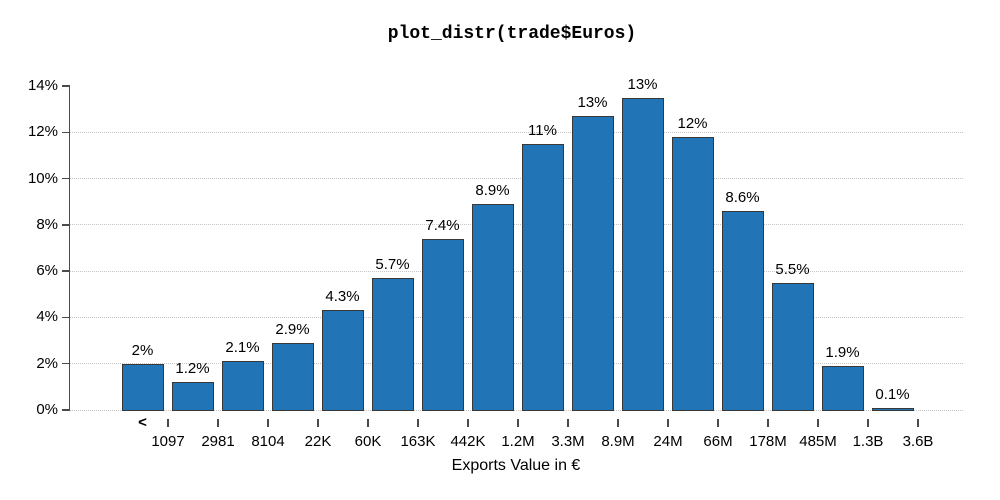 Image resolution: width=1000 pixels, height=500 pixels. Describe the element at coordinates (868, 441) in the screenshot. I see `x-tick-label: 1.3B` at that location.